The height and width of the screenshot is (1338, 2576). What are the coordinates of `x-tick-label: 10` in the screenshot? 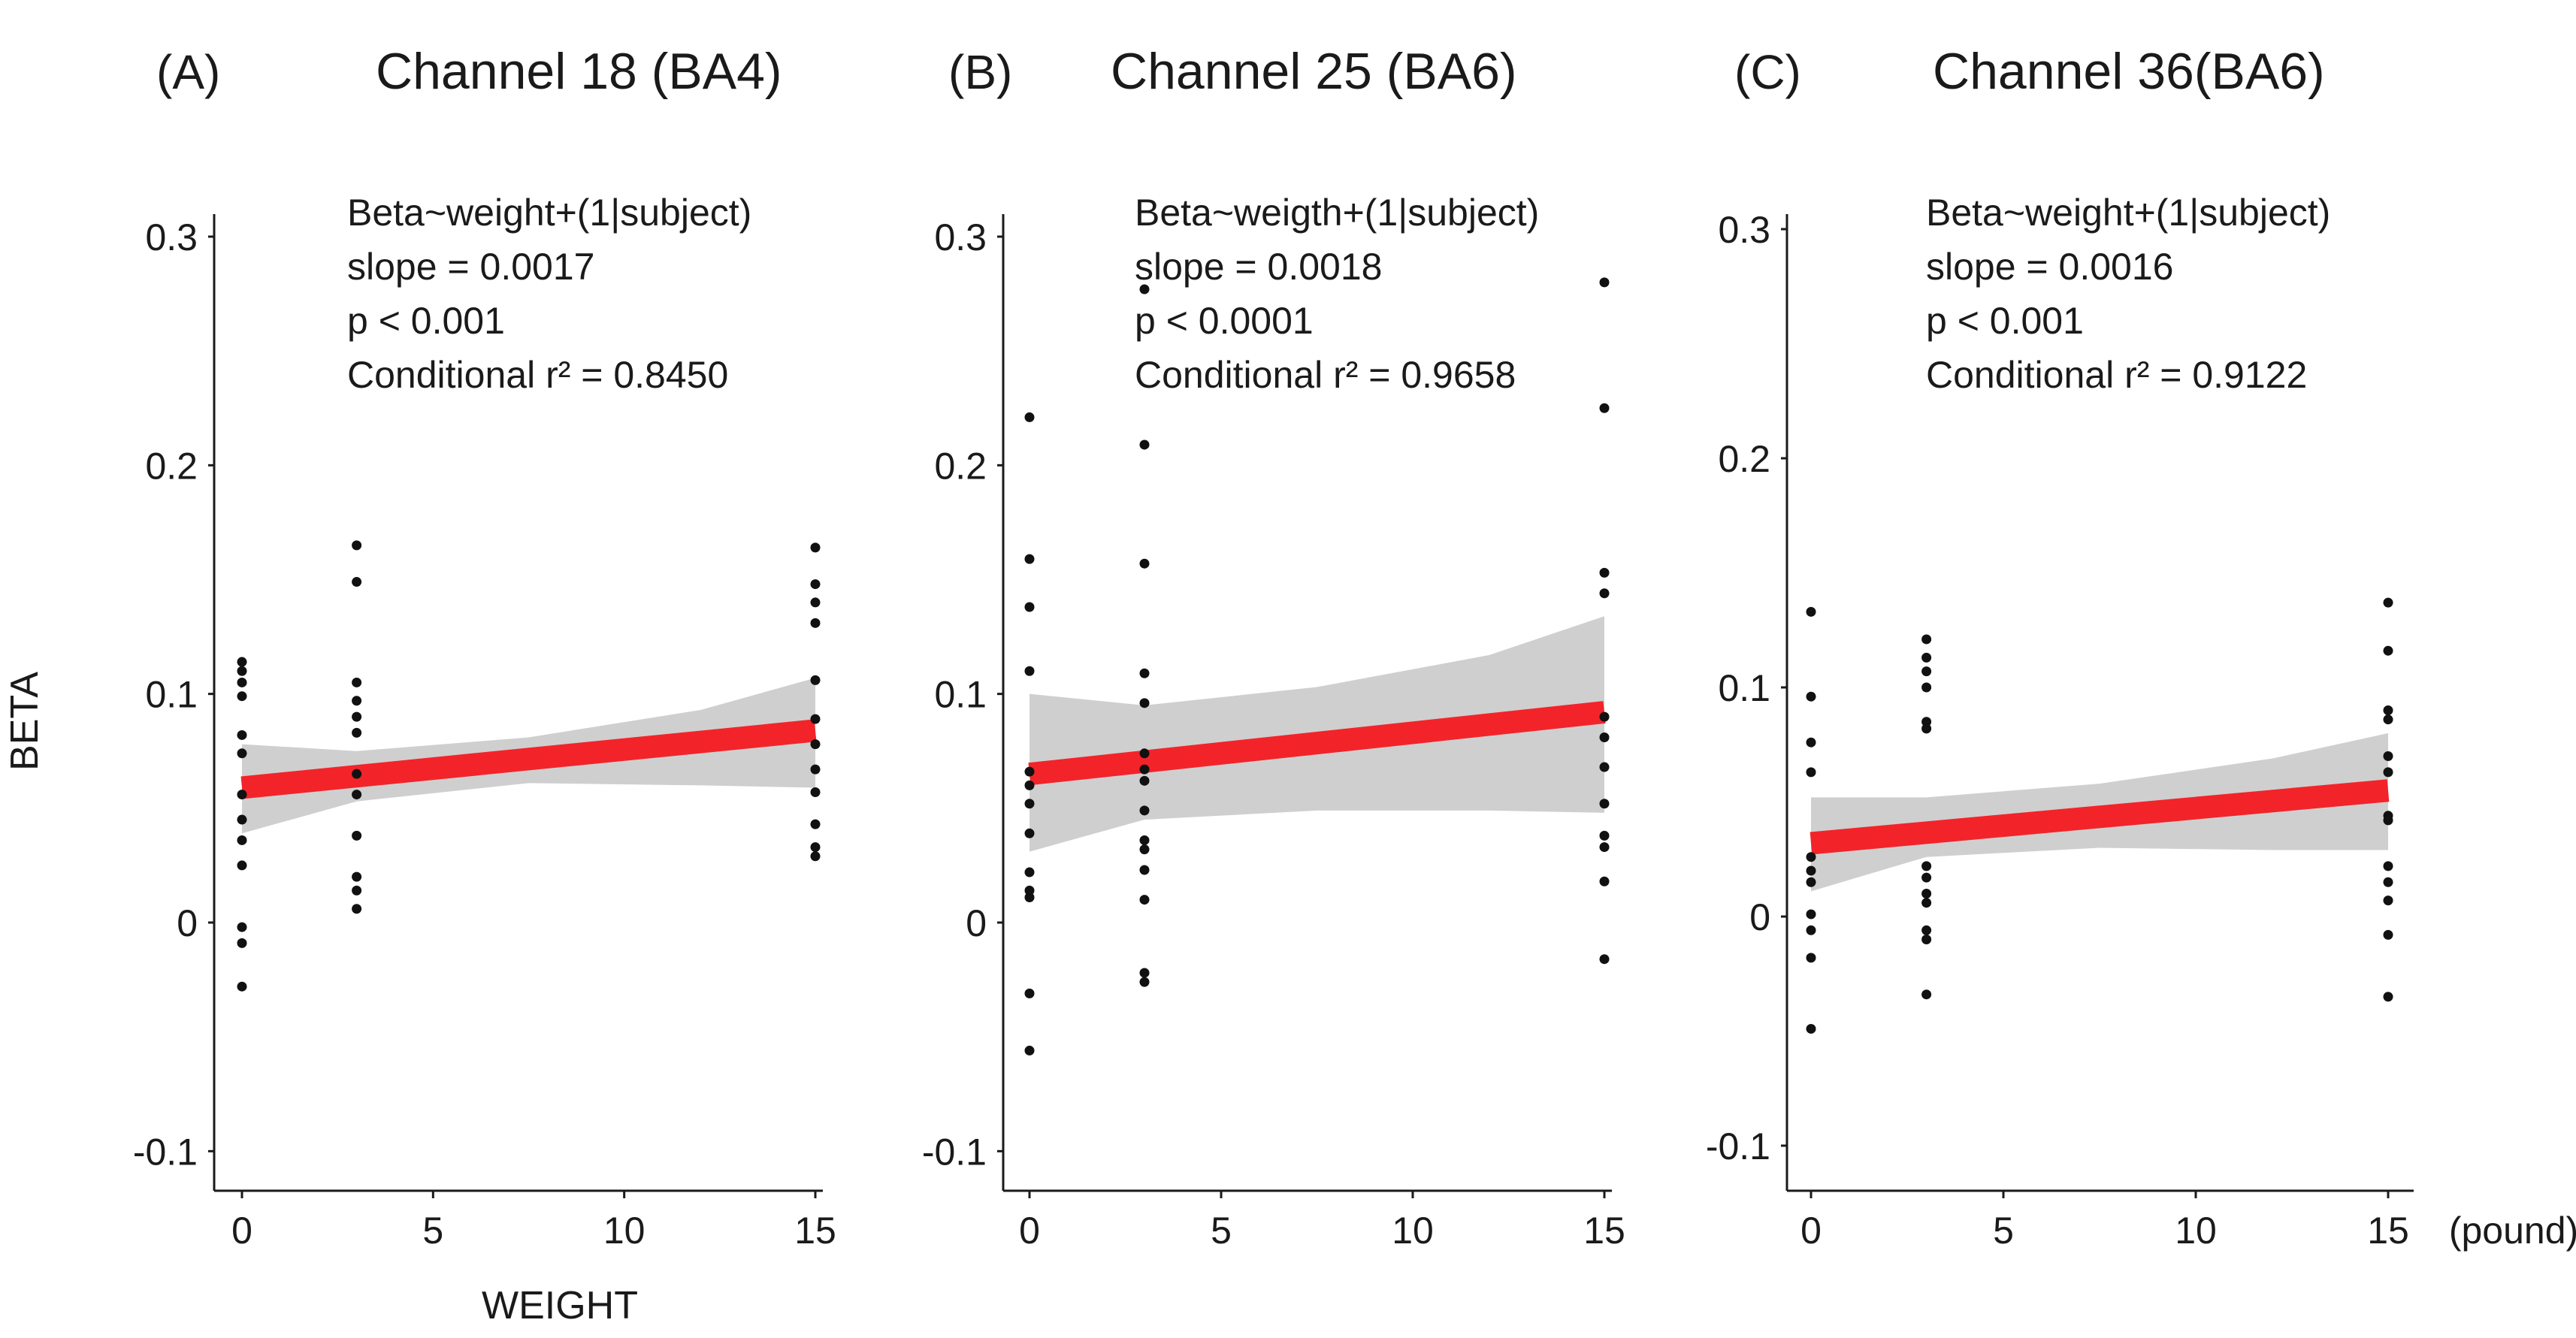 It's located at (625, 1231).